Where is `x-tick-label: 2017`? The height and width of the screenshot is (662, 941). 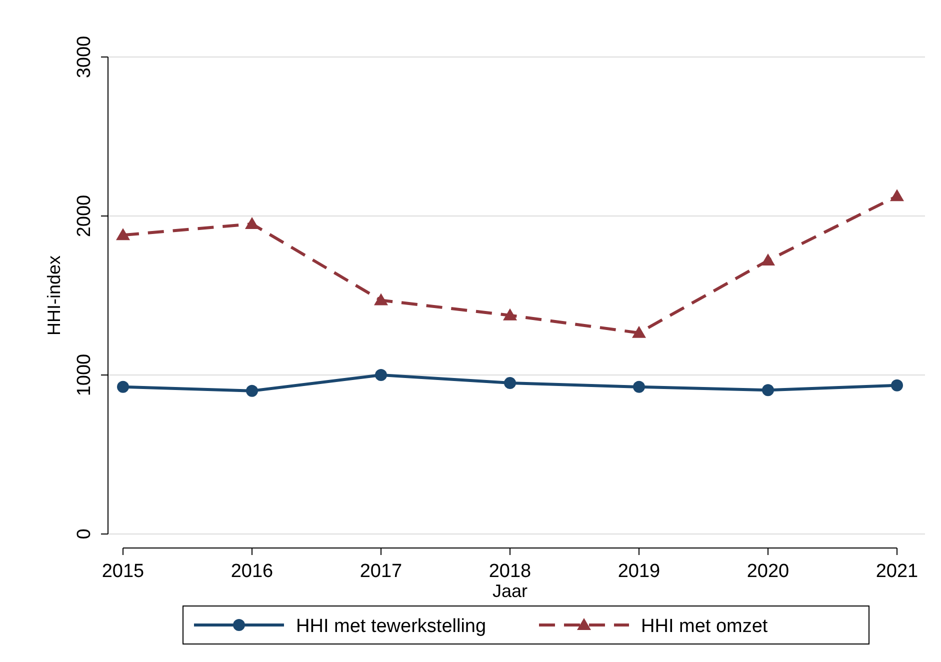
x-tick-label: 2017 is located at coordinates (381, 571).